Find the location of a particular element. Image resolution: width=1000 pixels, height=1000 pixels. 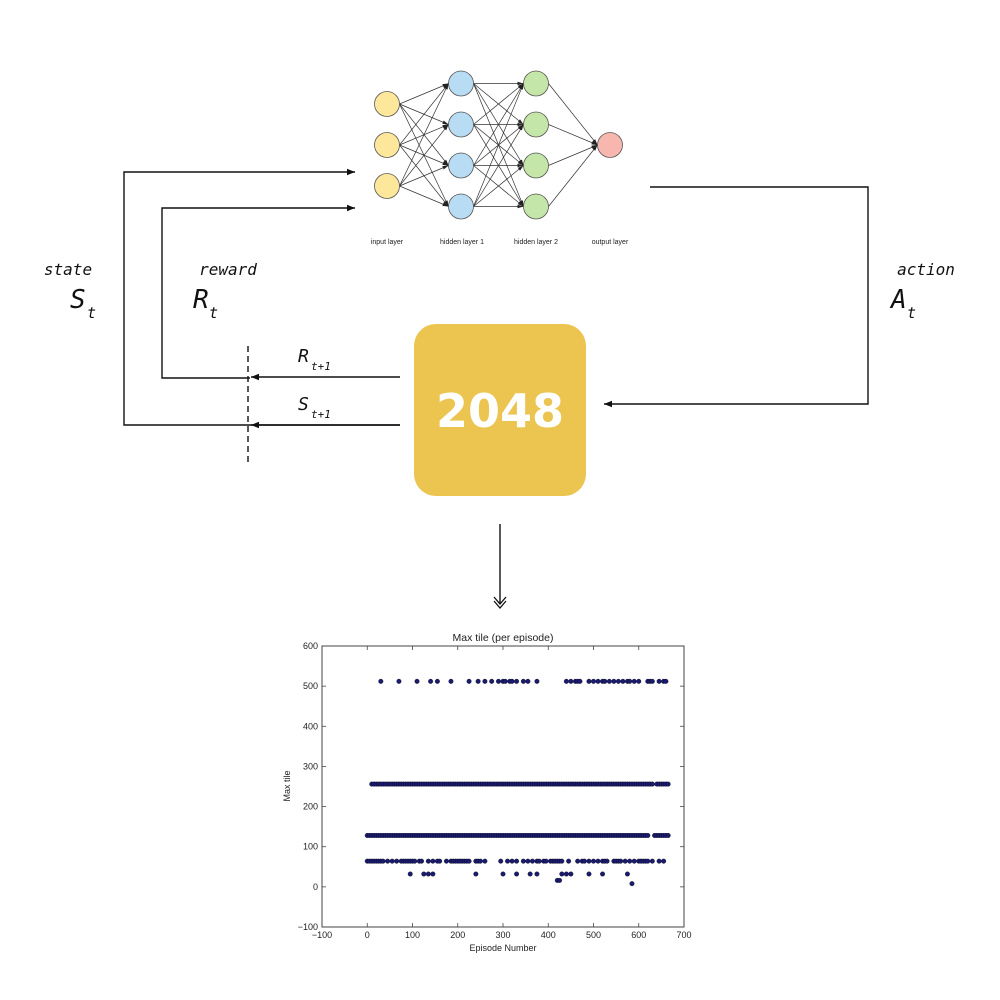

x-tick-label: 400 is located at coordinates (548, 935).